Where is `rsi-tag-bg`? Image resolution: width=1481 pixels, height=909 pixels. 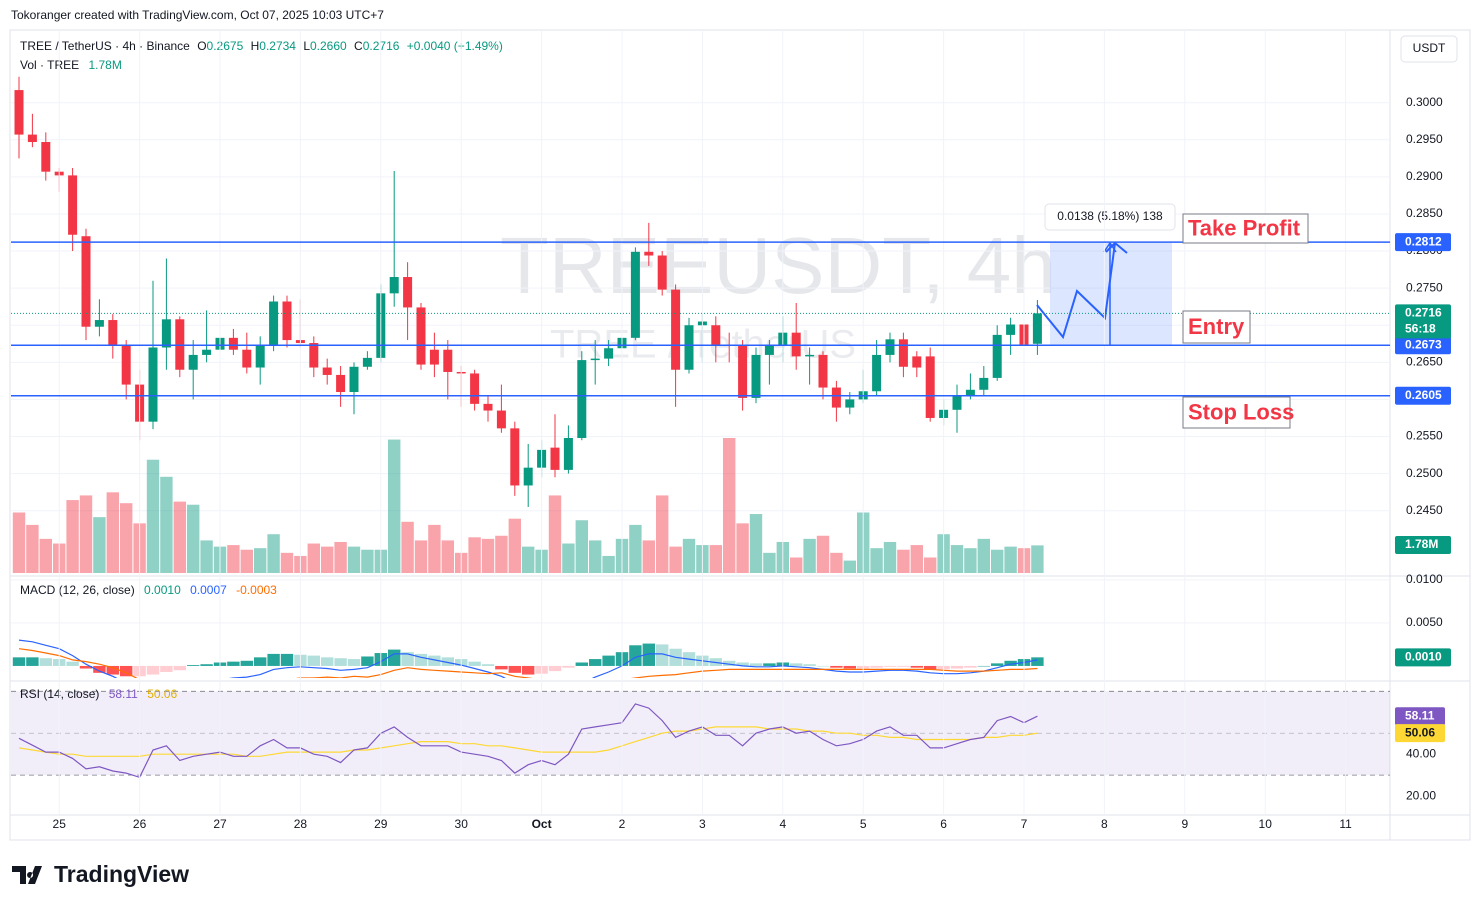
rsi-tag-bg is located at coordinates (1420, 716).